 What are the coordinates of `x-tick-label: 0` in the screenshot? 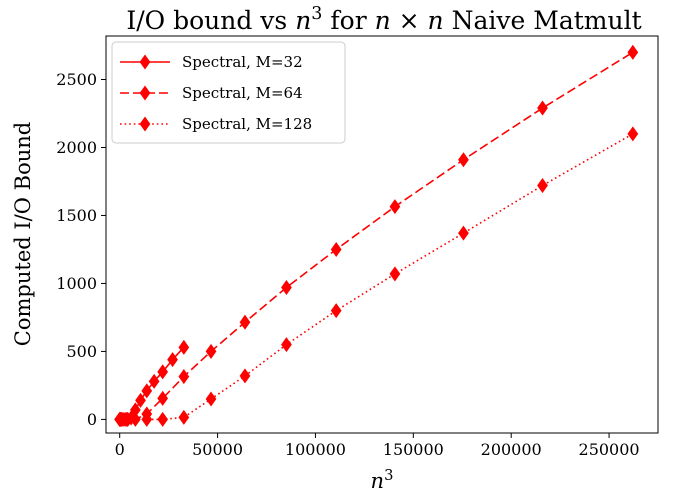 It's located at (120, 449).